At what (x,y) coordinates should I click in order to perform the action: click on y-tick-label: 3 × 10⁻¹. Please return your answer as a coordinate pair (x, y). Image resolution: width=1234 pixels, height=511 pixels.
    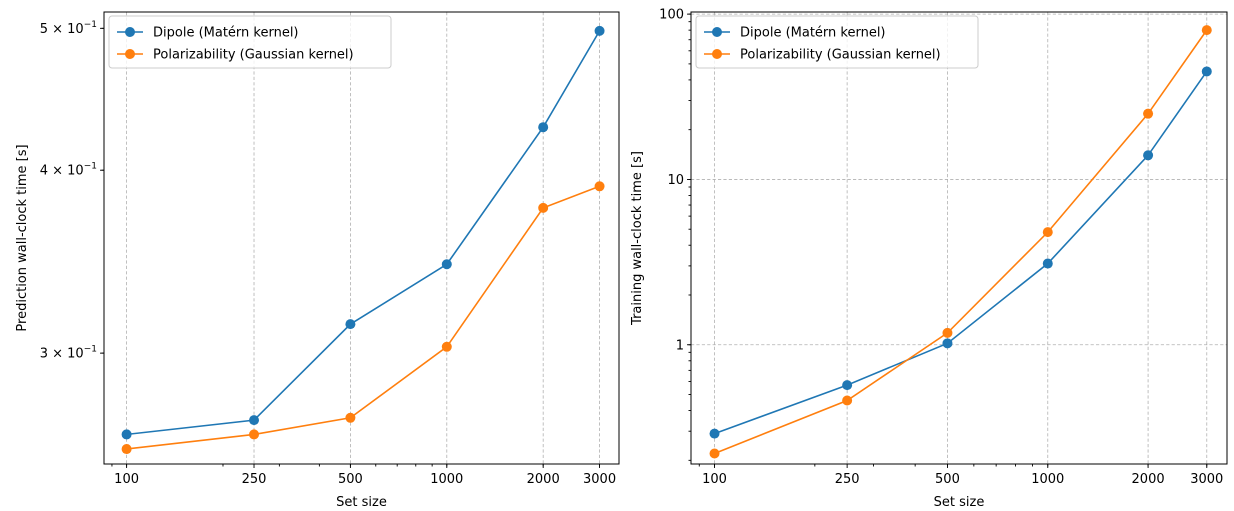
    Looking at the image, I should click on (68, 353).